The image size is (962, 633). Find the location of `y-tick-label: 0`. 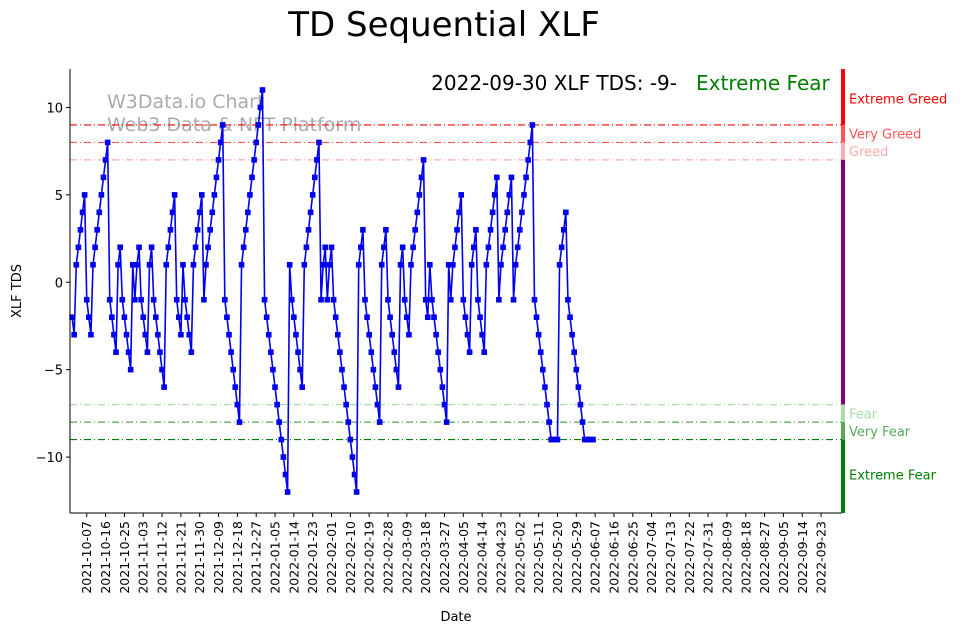

y-tick-label: 0 is located at coordinates (59, 283).